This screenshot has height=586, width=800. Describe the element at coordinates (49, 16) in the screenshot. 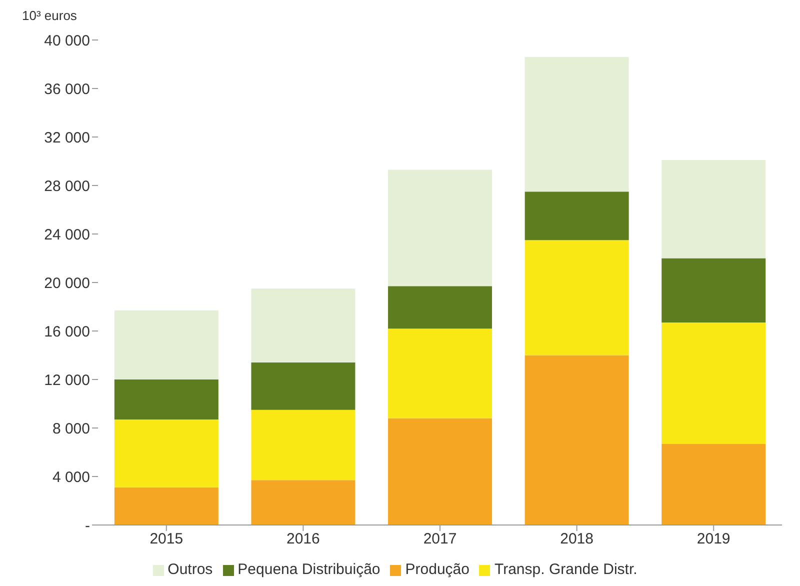

I see `y-axis-title: 10³ euros` at that location.